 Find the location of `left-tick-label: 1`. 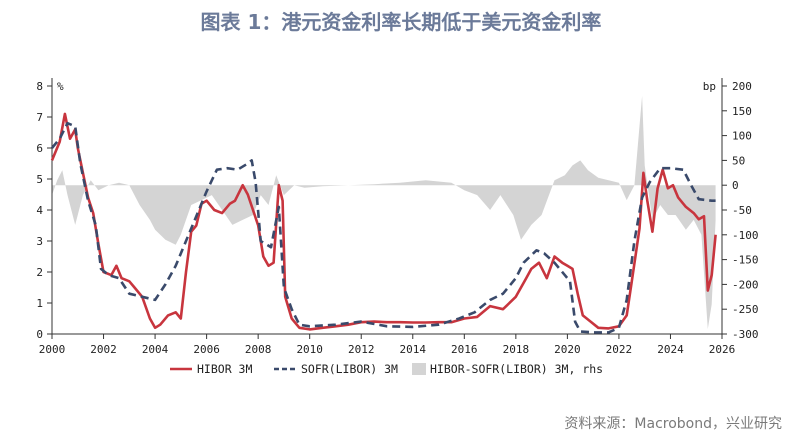

left-tick-label: 1 is located at coordinates (39, 303).